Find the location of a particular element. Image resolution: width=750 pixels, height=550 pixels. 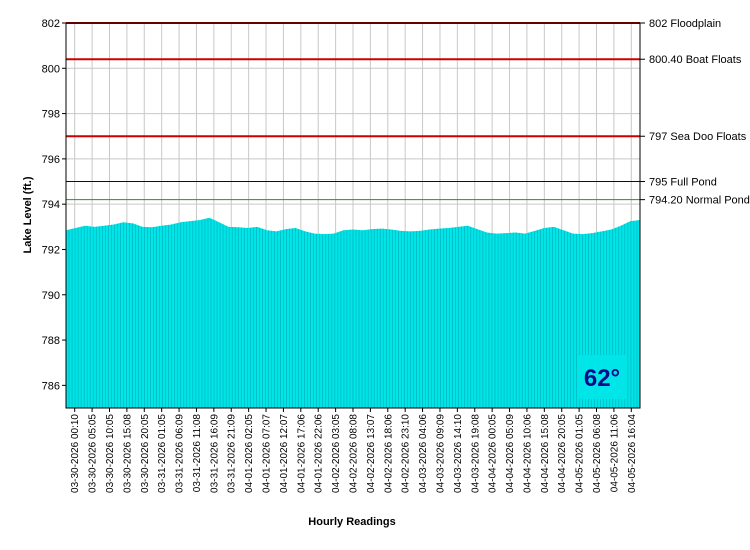

x-tick-label: 04-03-2026 09:09 is located at coordinates (440, 453).